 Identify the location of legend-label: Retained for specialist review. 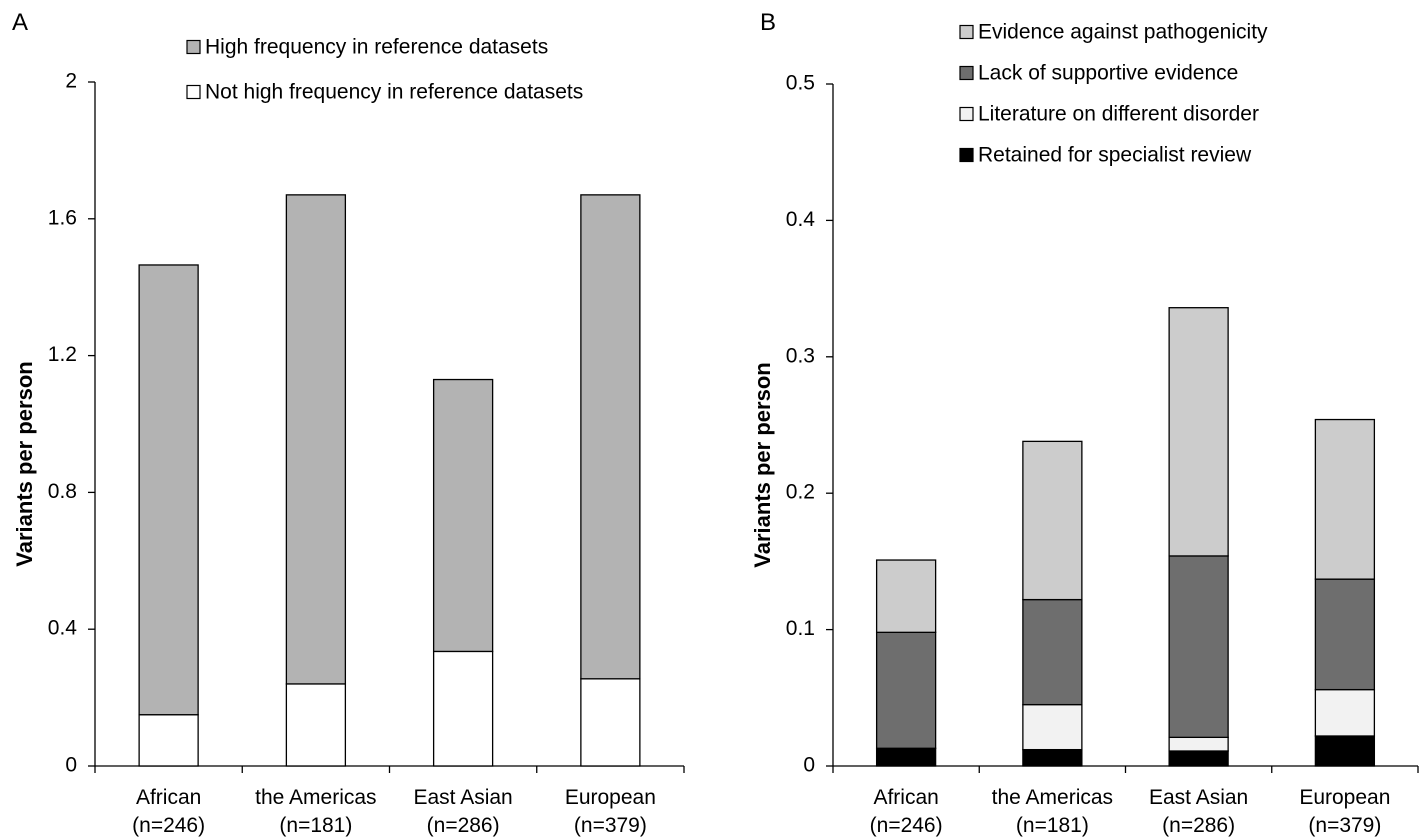
(1115, 155).